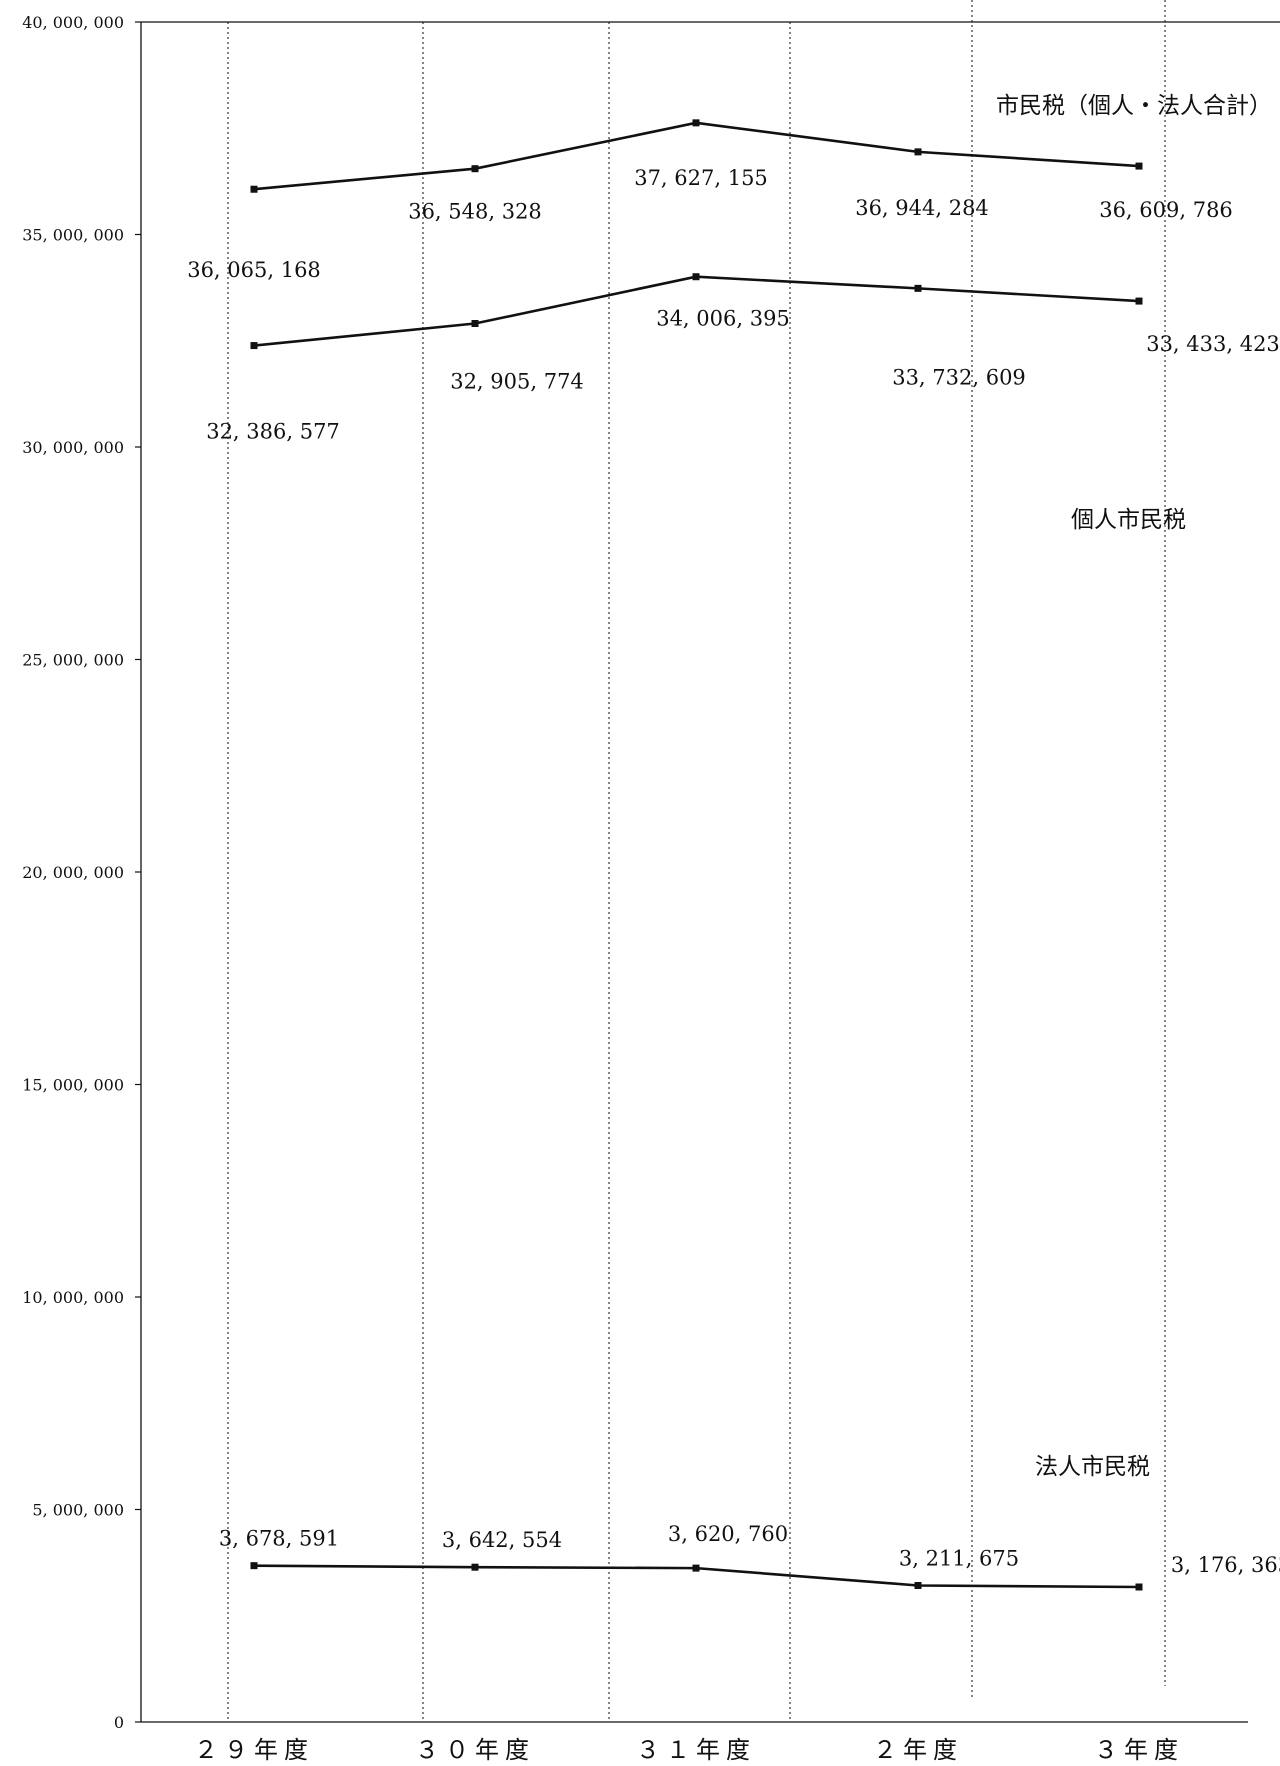 The image size is (1280, 1766). What do you see at coordinates (1166, 210) in the screenshot?
I see `data-label: 36, 609, 786` at bounding box center [1166, 210].